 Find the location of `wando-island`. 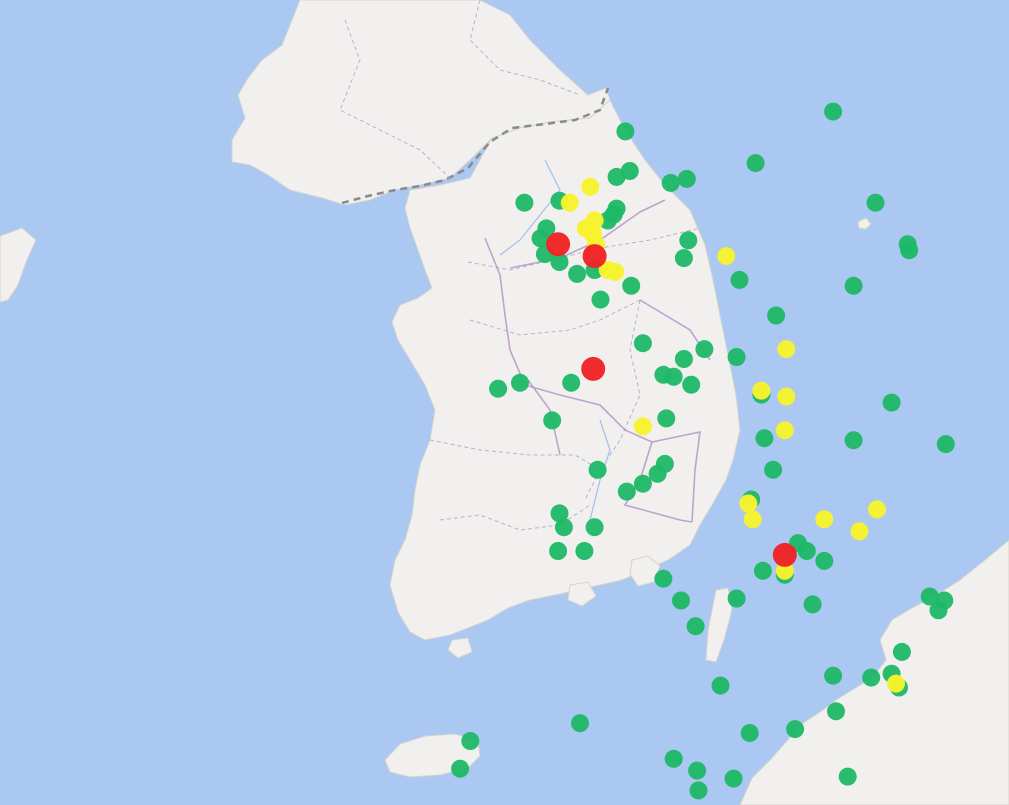

wando-island is located at coordinates (460, 648).